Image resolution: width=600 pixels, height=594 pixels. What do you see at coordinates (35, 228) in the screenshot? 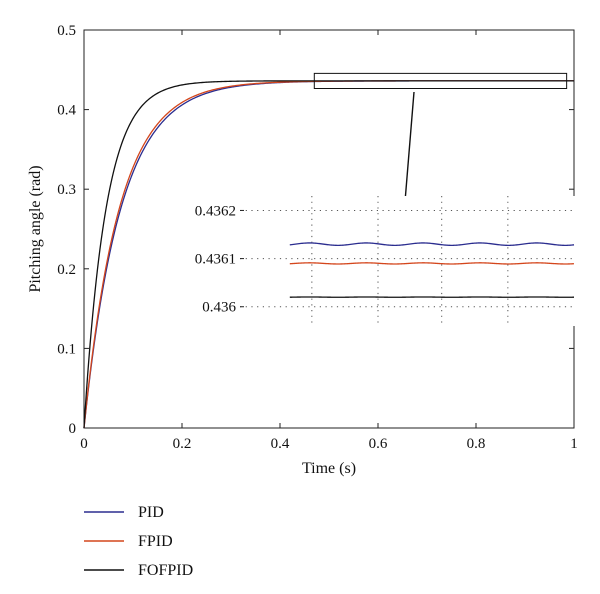
I see `y-axis-label: Pitching angle (rad)` at bounding box center [35, 228].